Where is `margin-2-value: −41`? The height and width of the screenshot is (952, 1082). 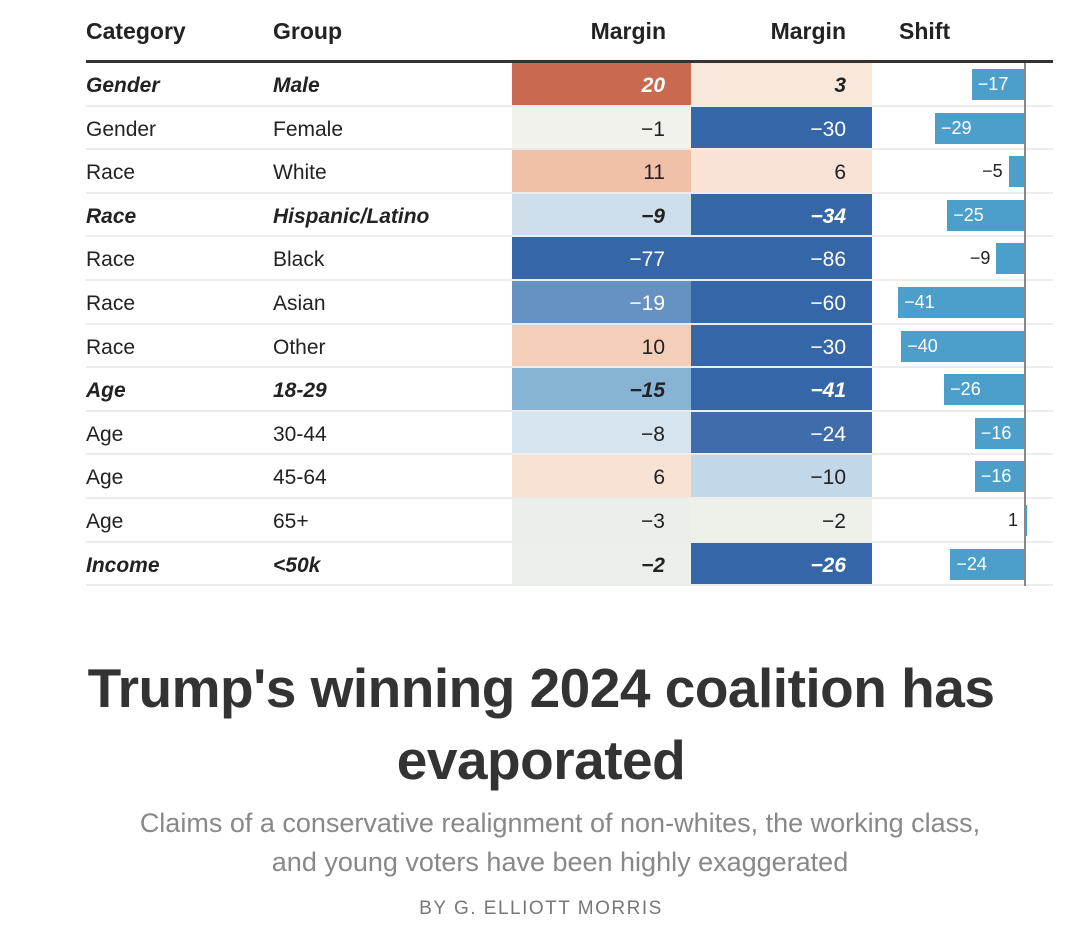
margin-2-value: −41 is located at coordinates (828, 391).